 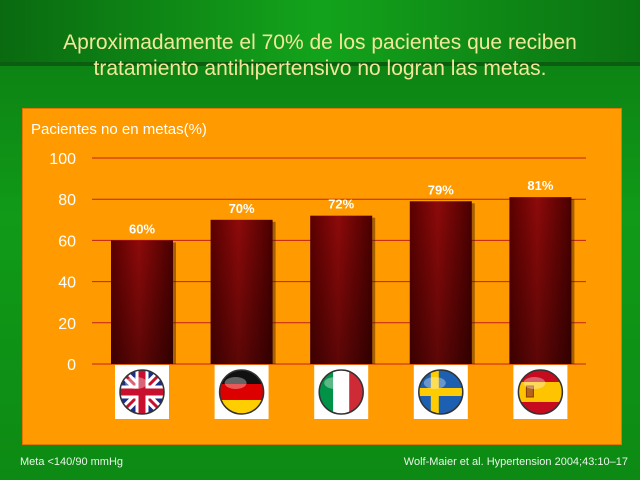 What do you see at coordinates (67, 283) in the screenshot?
I see `y-tick-label: 40` at bounding box center [67, 283].